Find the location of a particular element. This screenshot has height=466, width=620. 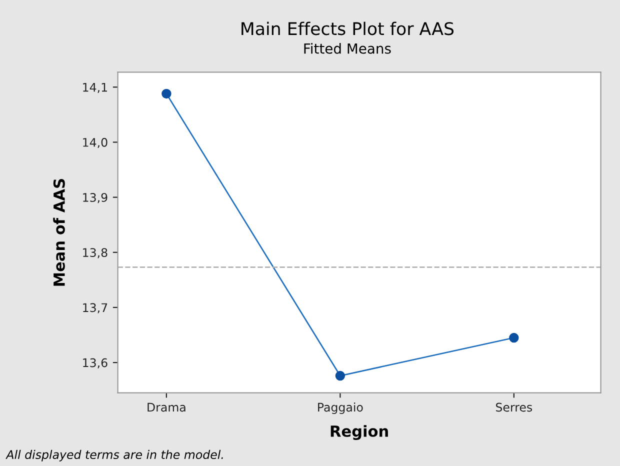

y-tick-label: 13,7 is located at coordinates (95, 308).